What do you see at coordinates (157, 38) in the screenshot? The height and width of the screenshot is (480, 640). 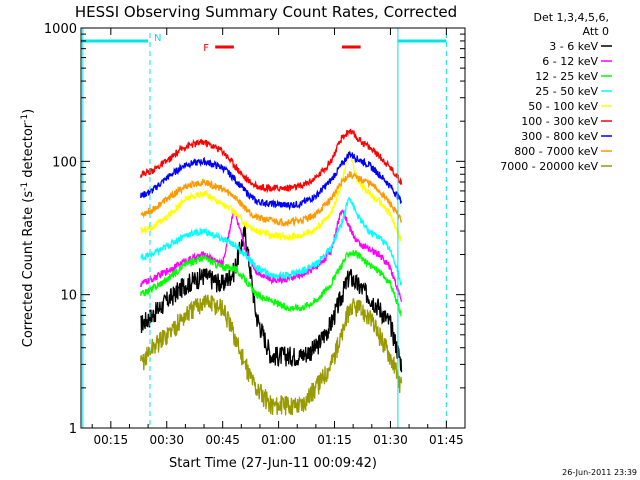 I see `night-label: N` at bounding box center [157, 38].